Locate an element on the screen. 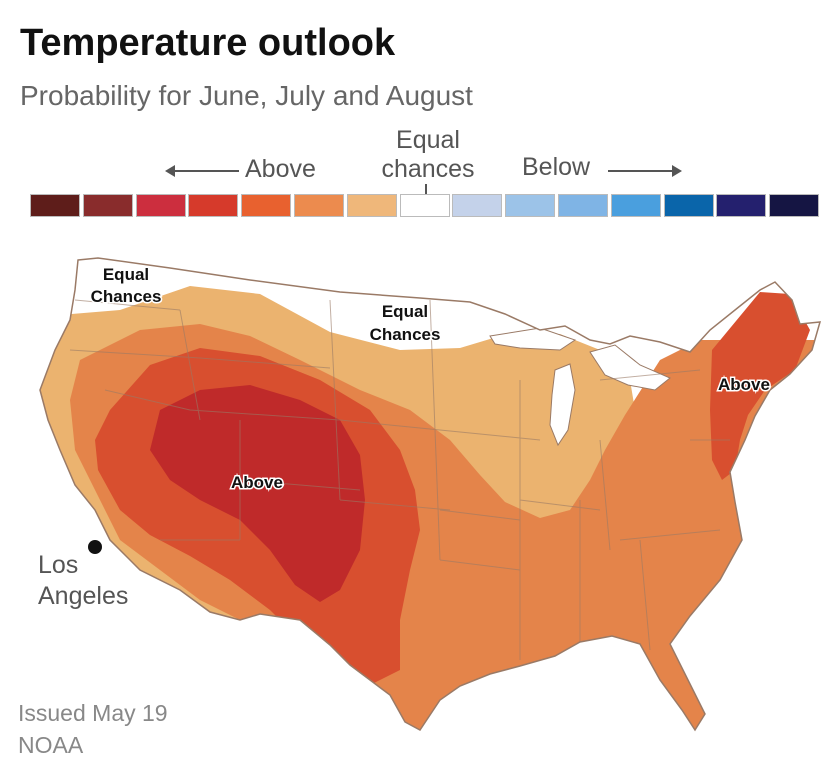 Image resolution: width=840 pixels, height=779 pixels. north-equal-label-line1: Equal is located at coordinates (405, 311).